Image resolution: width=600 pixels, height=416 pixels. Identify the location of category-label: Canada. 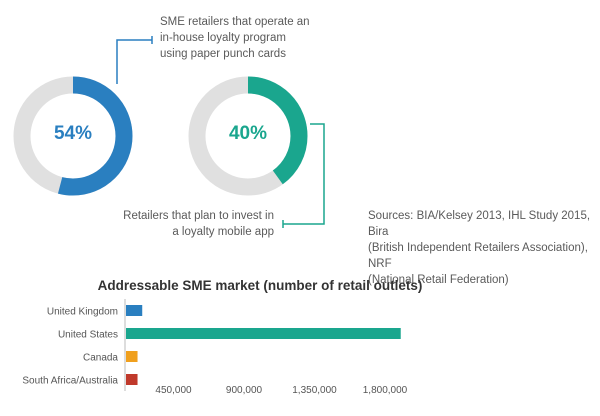
(100, 358).